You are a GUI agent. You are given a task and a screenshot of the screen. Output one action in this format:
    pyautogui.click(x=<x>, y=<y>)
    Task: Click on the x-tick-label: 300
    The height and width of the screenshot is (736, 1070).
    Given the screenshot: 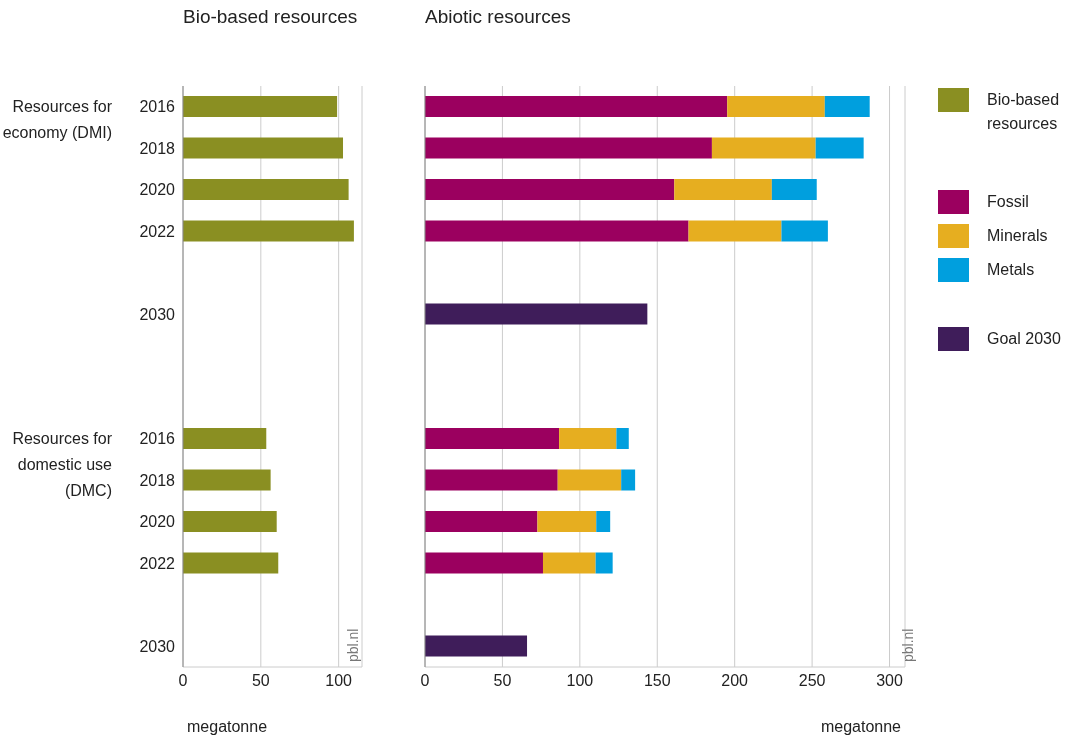 What is the action you would take?
    pyautogui.click(x=889, y=681)
    